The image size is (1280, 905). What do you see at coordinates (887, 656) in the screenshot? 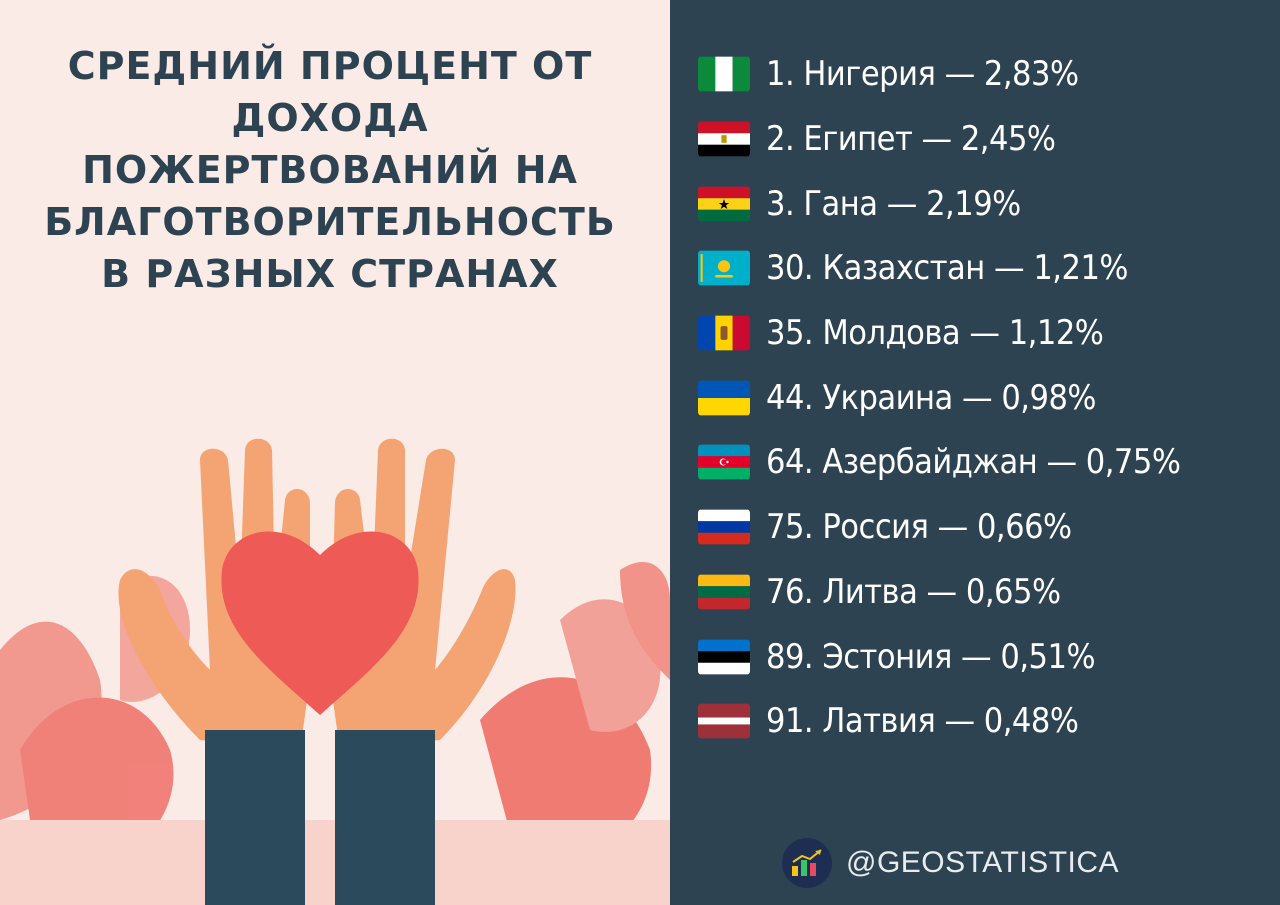
I see `country-name: Эстония` at bounding box center [887, 656].